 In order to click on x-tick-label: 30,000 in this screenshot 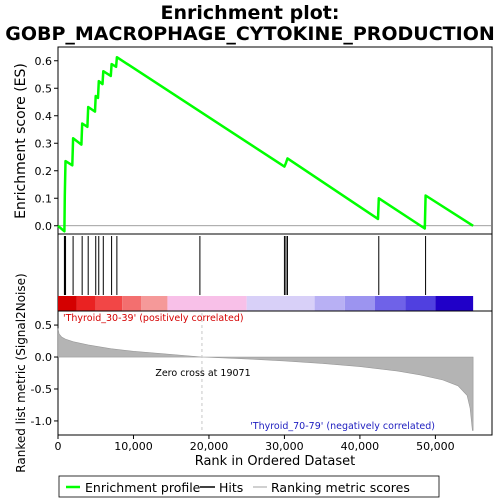, I will do `click(284, 446)`.